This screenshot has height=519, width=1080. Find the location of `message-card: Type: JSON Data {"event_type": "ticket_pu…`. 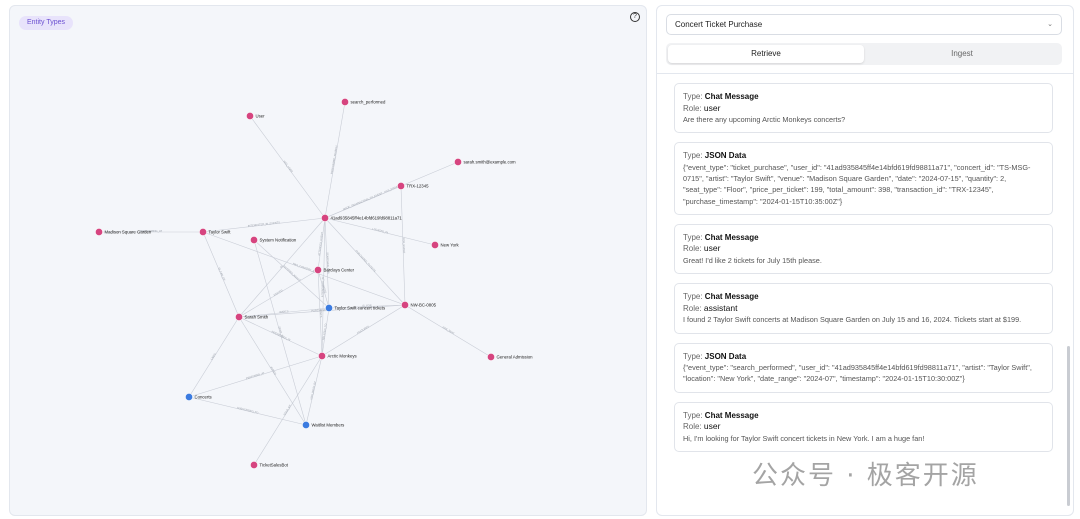

message-card: Type: JSON Data {"event_type": "ticket_pu… is located at coordinates (863, 178).